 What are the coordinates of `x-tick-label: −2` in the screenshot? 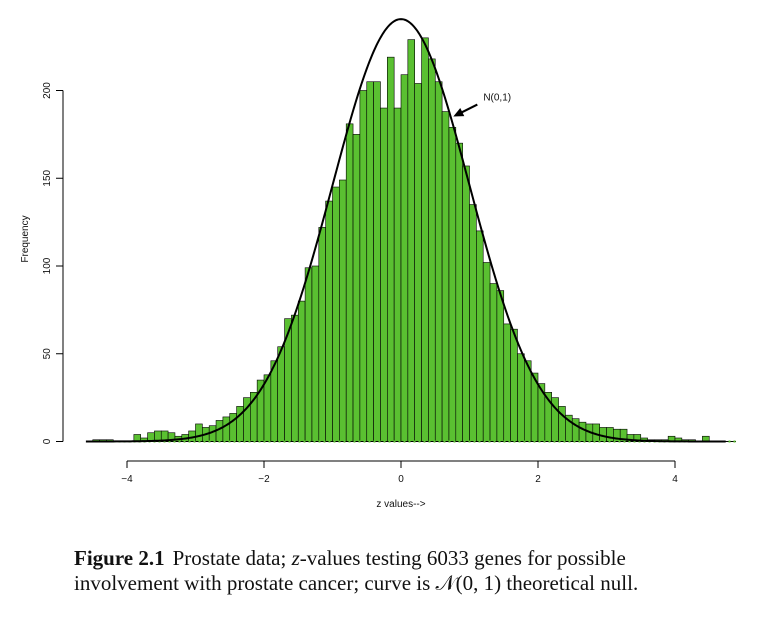 It's located at (264, 479).